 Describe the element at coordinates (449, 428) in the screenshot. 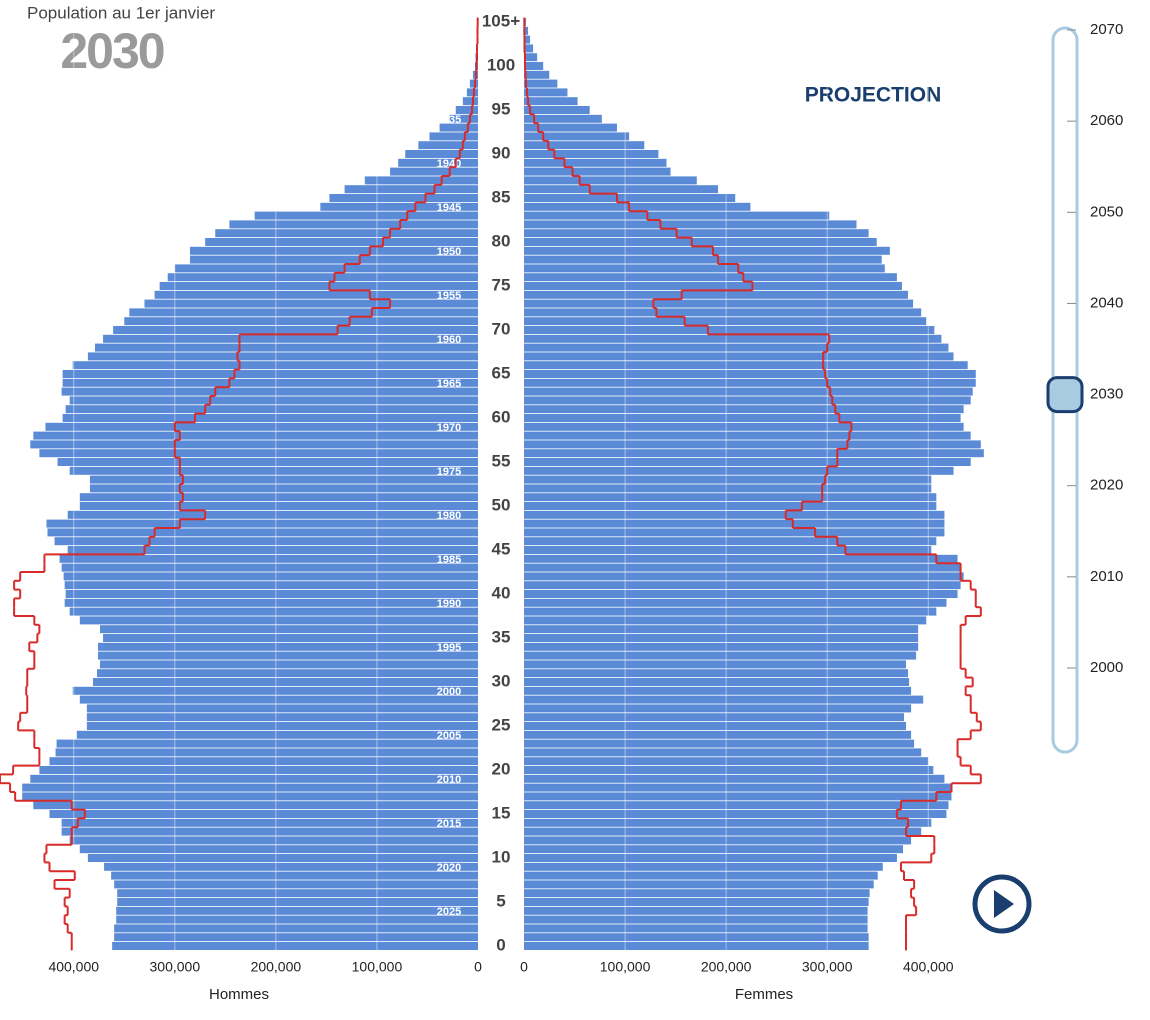

I see `birth-year-label: 1970` at that location.